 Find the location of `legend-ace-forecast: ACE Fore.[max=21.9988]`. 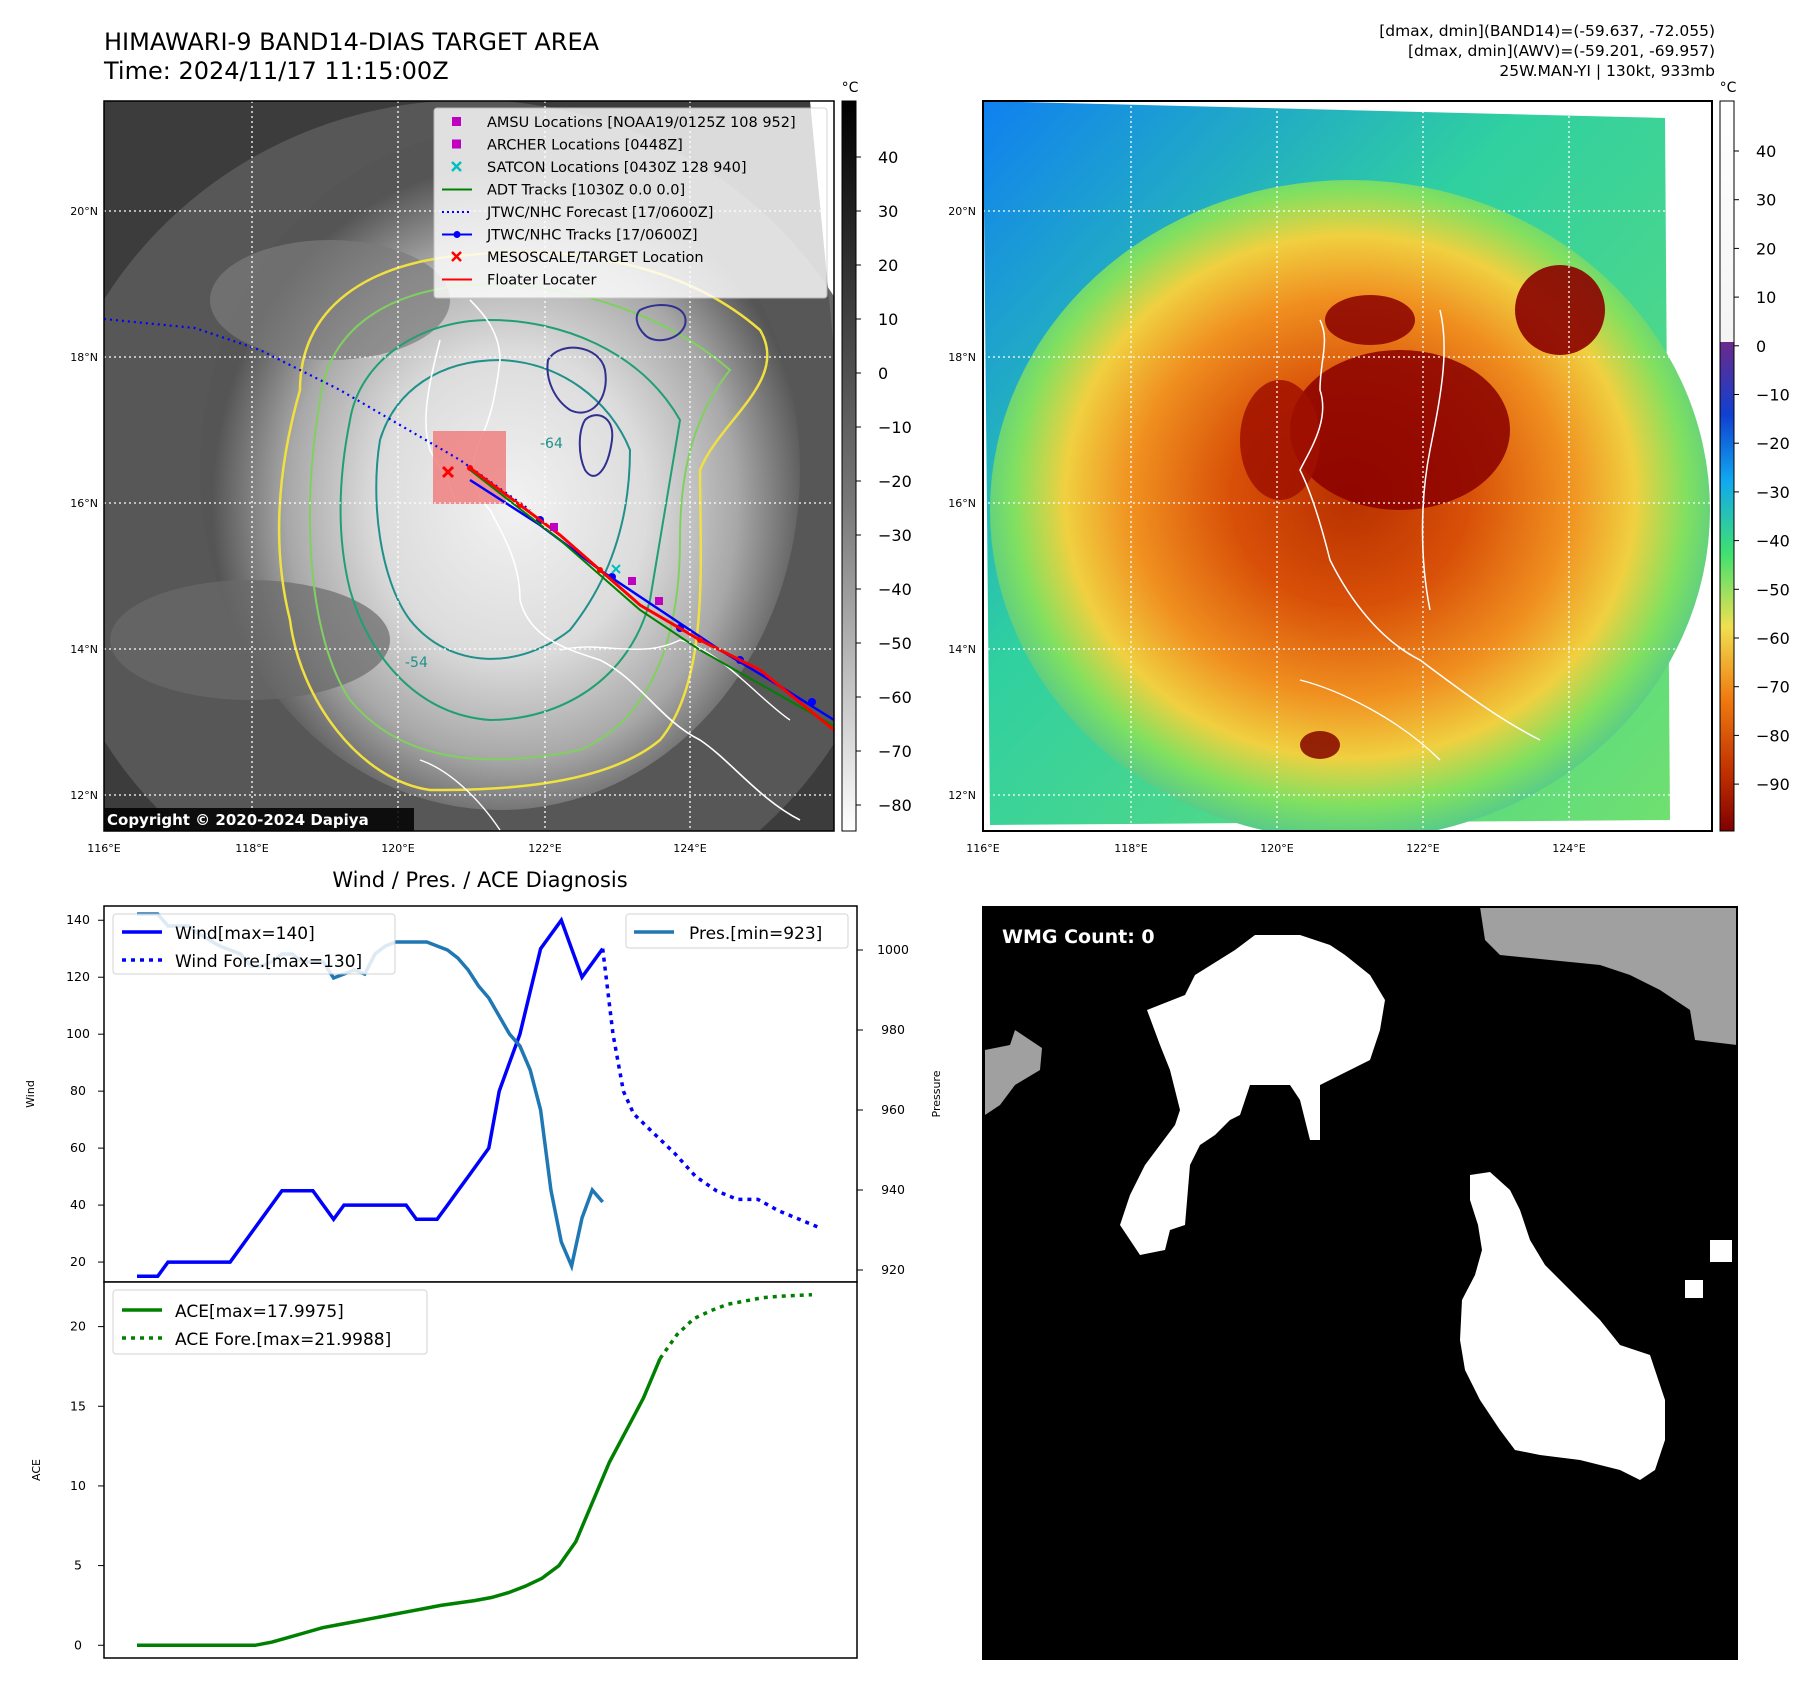

legend-ace-forecast: ACE Fore.[max=21.9988] is located at coordinates (283, 1340).